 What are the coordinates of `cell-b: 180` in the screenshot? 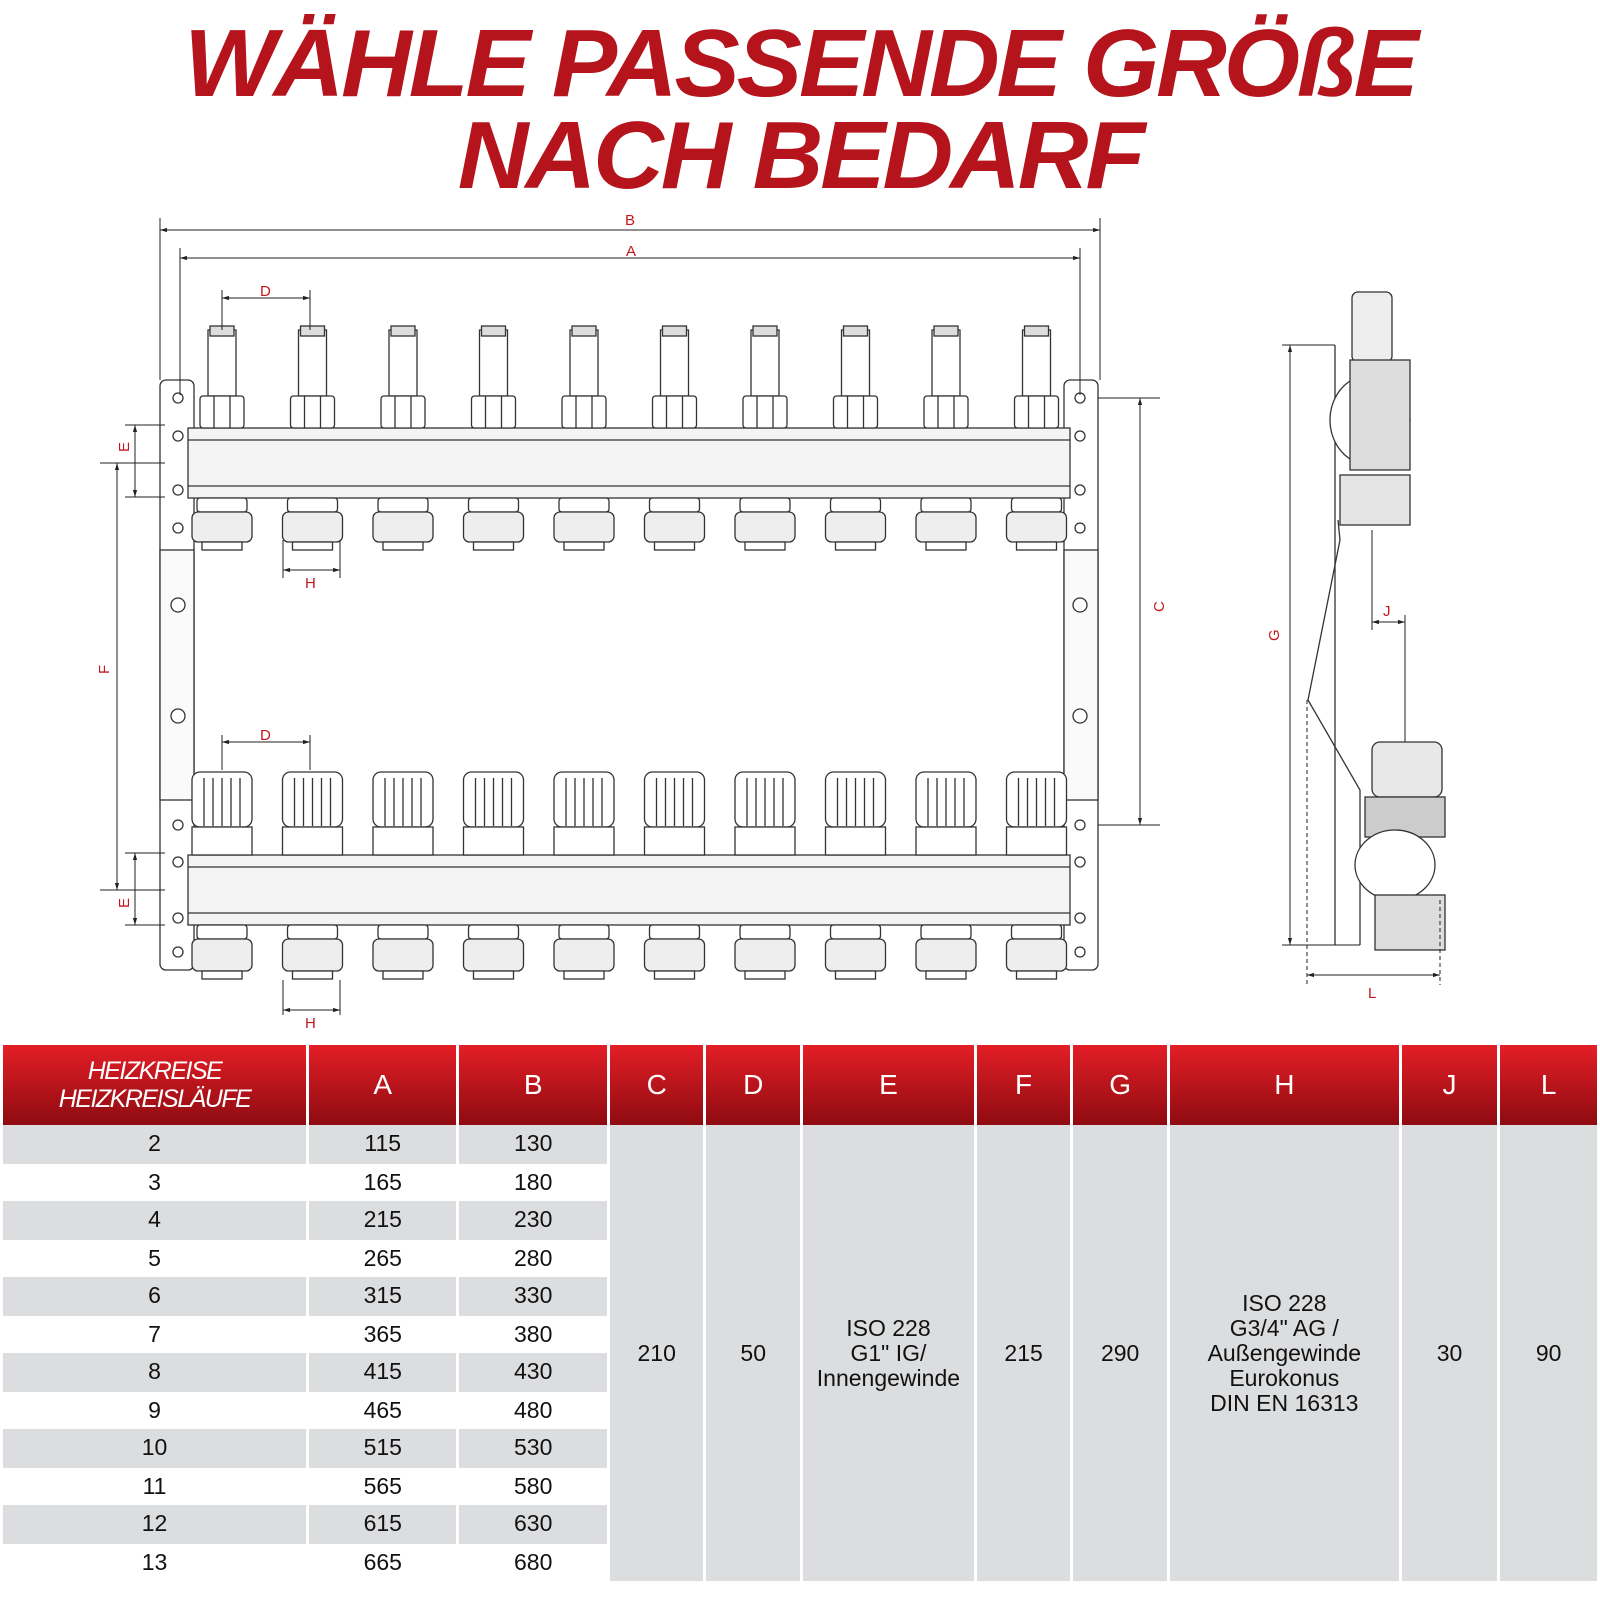 It's located at (533, 1181).